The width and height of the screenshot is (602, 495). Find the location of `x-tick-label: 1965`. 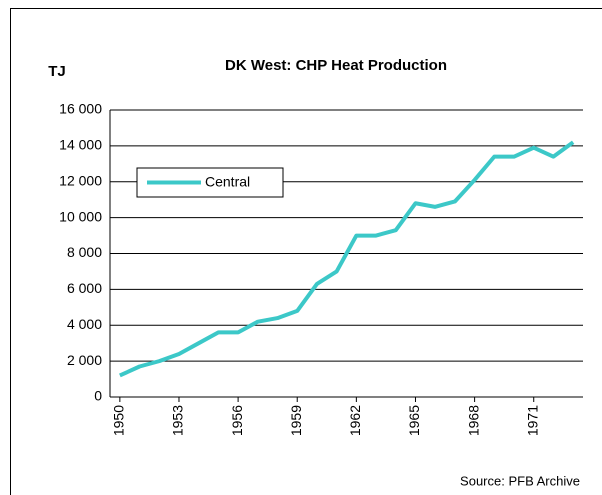

x-tick-label: 1965 is located at coordinates (414, 420).